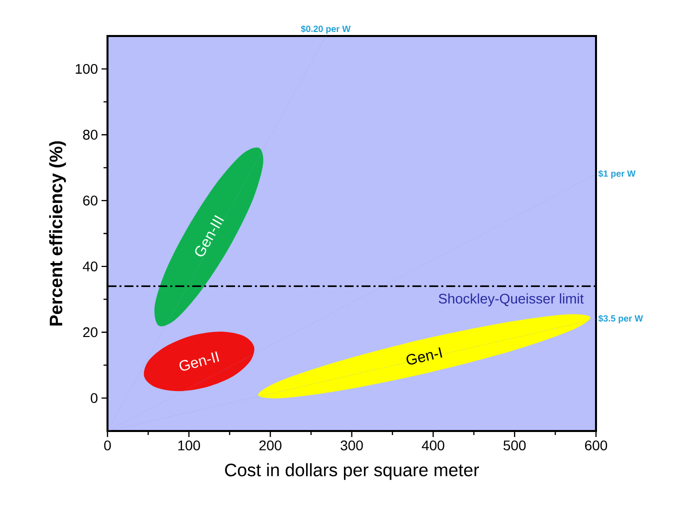  What do you see at coordinates (107, 445) in the screenshot?
I see `x-tick-label: 0` at bounding box center [107, 445].